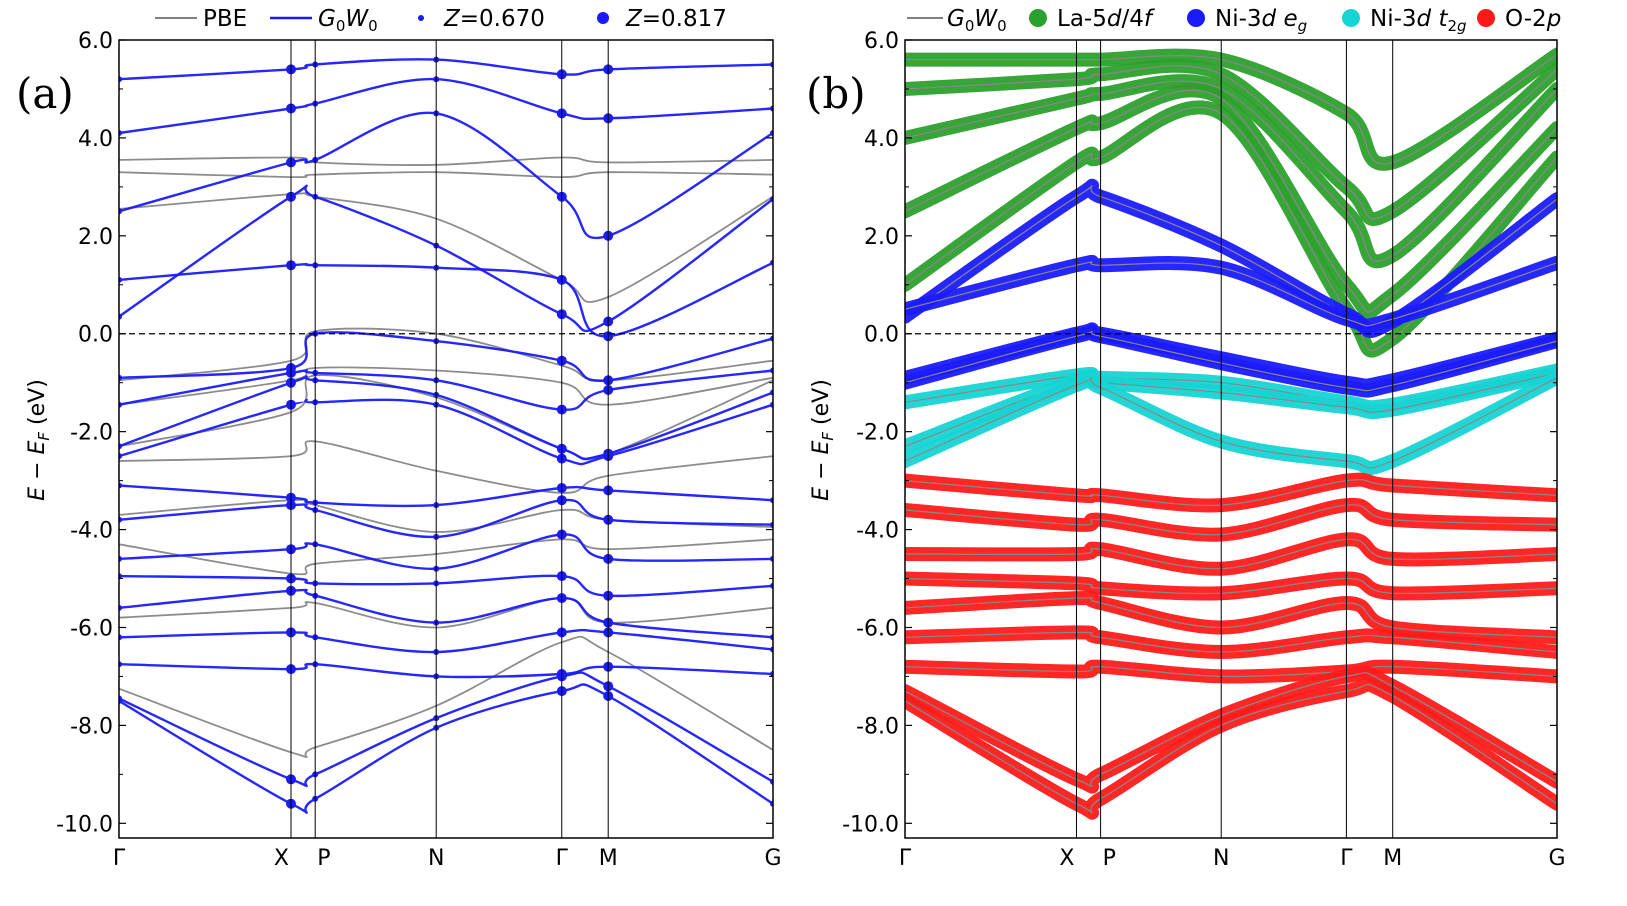 The width and height of the screenshot is (1627, 906). I want to click on panel-a-legend: PBE G0W0 Z=0.670 Z=0.817, so click(441, 20).